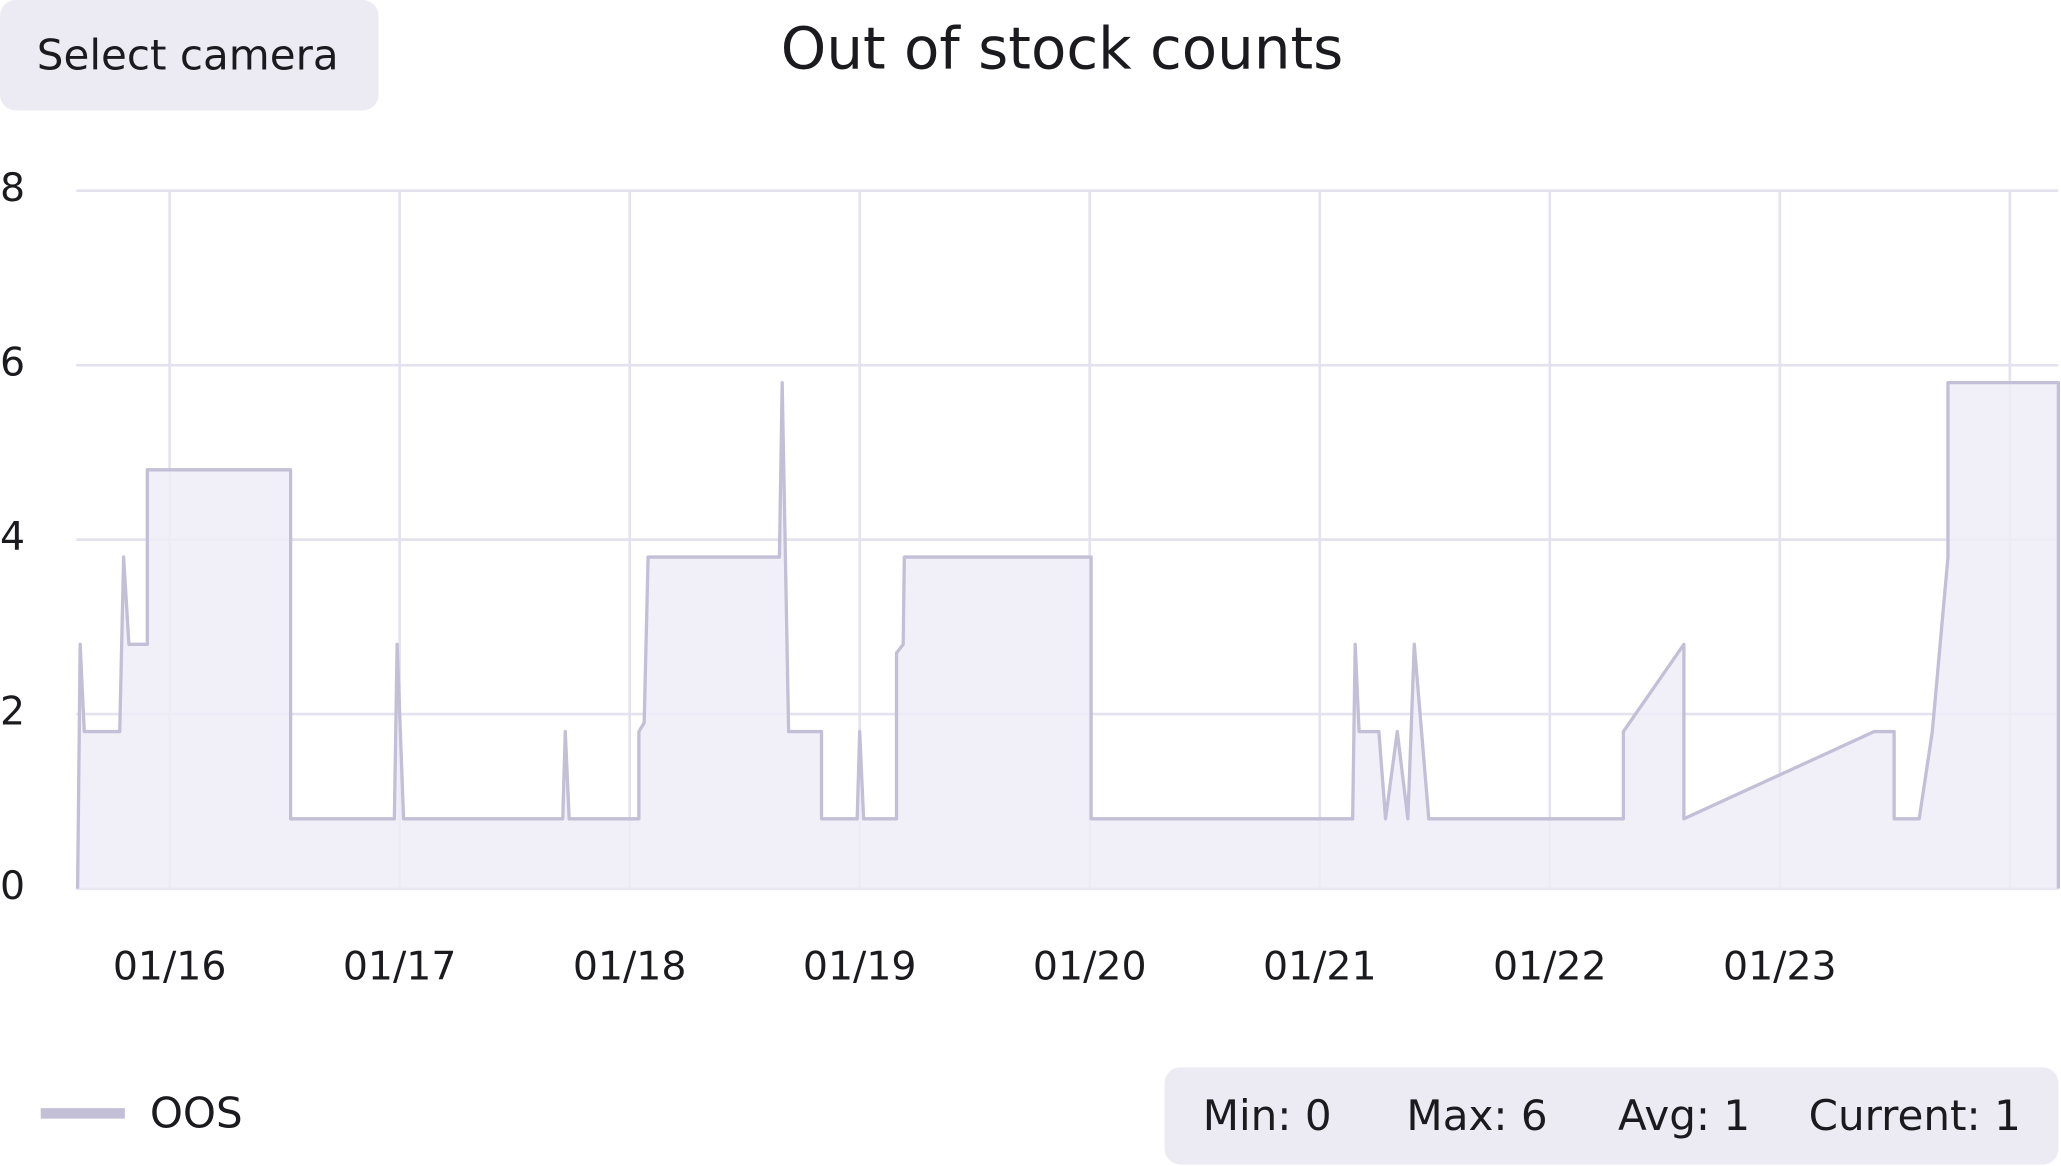 Image resolution: width=2061 pixels, height=1166 pixels. I want to click on stats-box, so click(1611, 1116).